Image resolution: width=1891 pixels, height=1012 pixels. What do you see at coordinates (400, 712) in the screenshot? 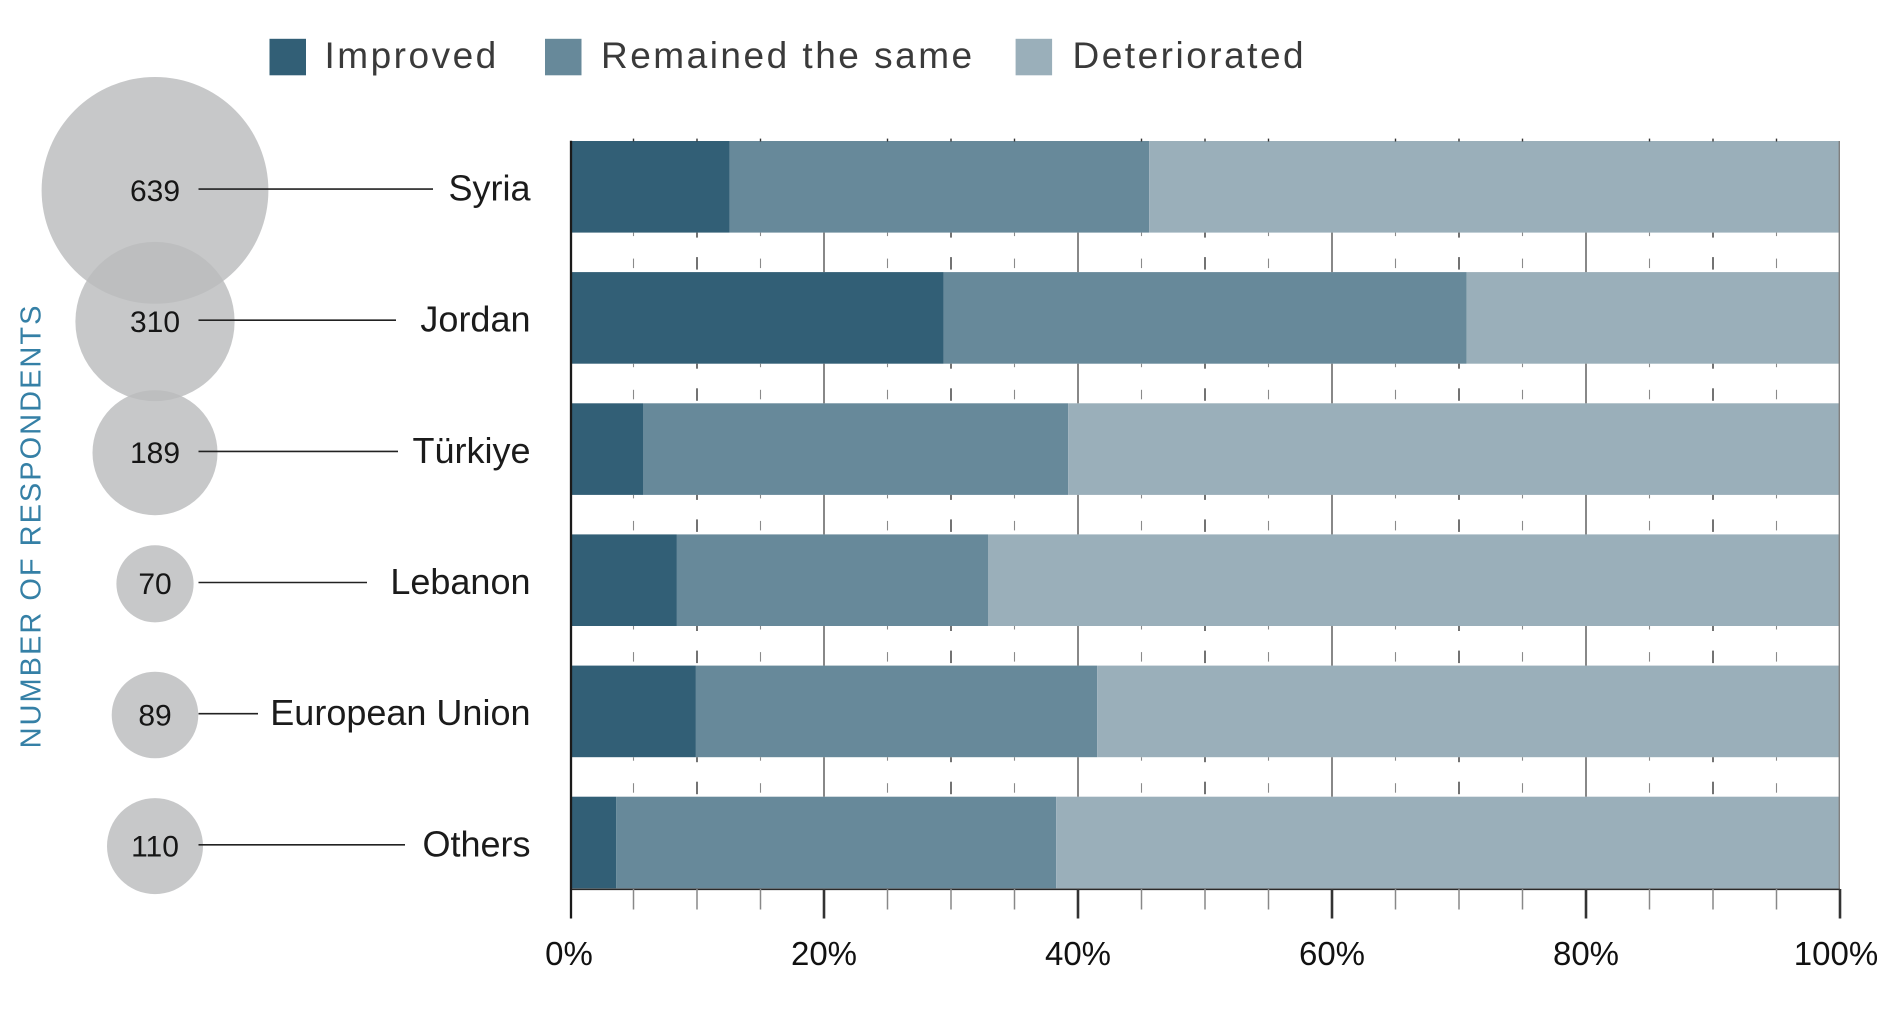
I see `svg-text: European Union` at bounding box center [400, 712].